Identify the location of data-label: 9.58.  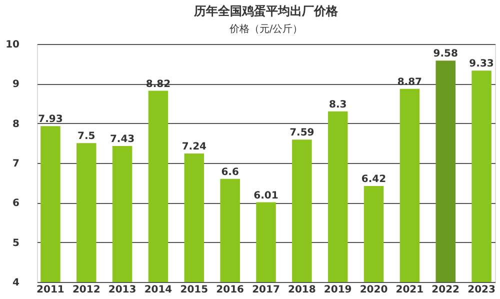
(445, 54).